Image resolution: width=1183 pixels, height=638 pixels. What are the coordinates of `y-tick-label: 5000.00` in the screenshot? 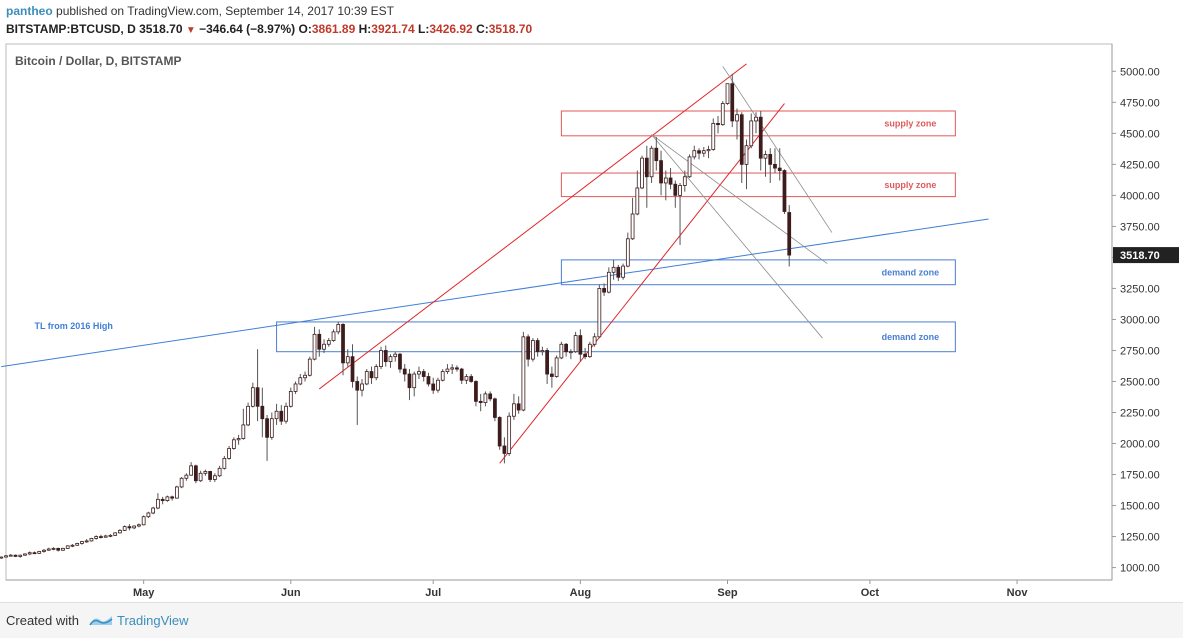 It's located at (1140, 72).